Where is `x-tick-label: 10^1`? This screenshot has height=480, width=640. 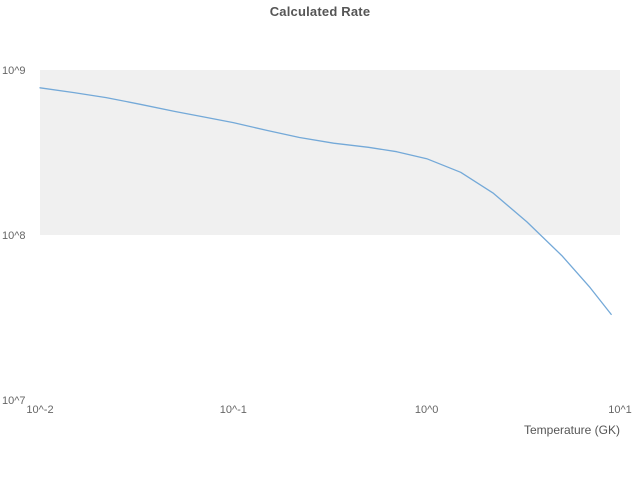 x-tick-label: 10^1 is located at coordinates (620, 410).